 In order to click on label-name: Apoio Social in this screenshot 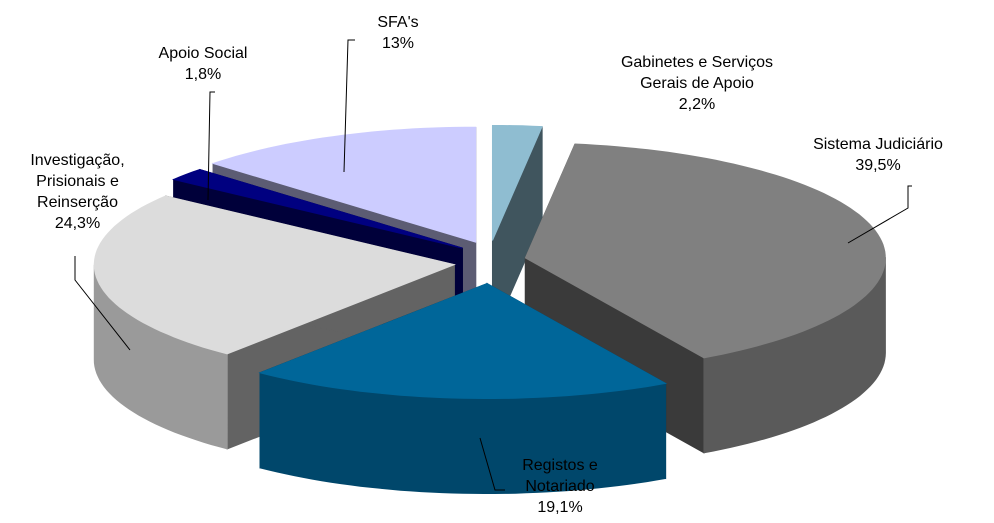, I will do `click(203, 53)`.